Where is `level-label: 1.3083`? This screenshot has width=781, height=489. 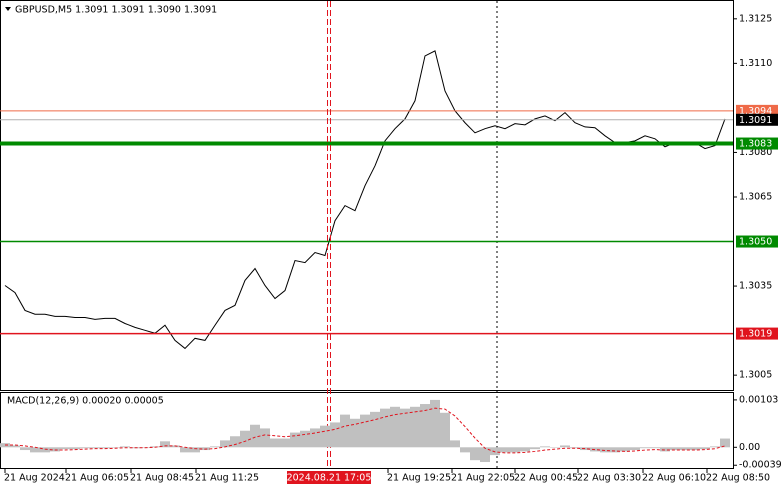
level-label: 1.3083 is located at coordinates (755, 144).